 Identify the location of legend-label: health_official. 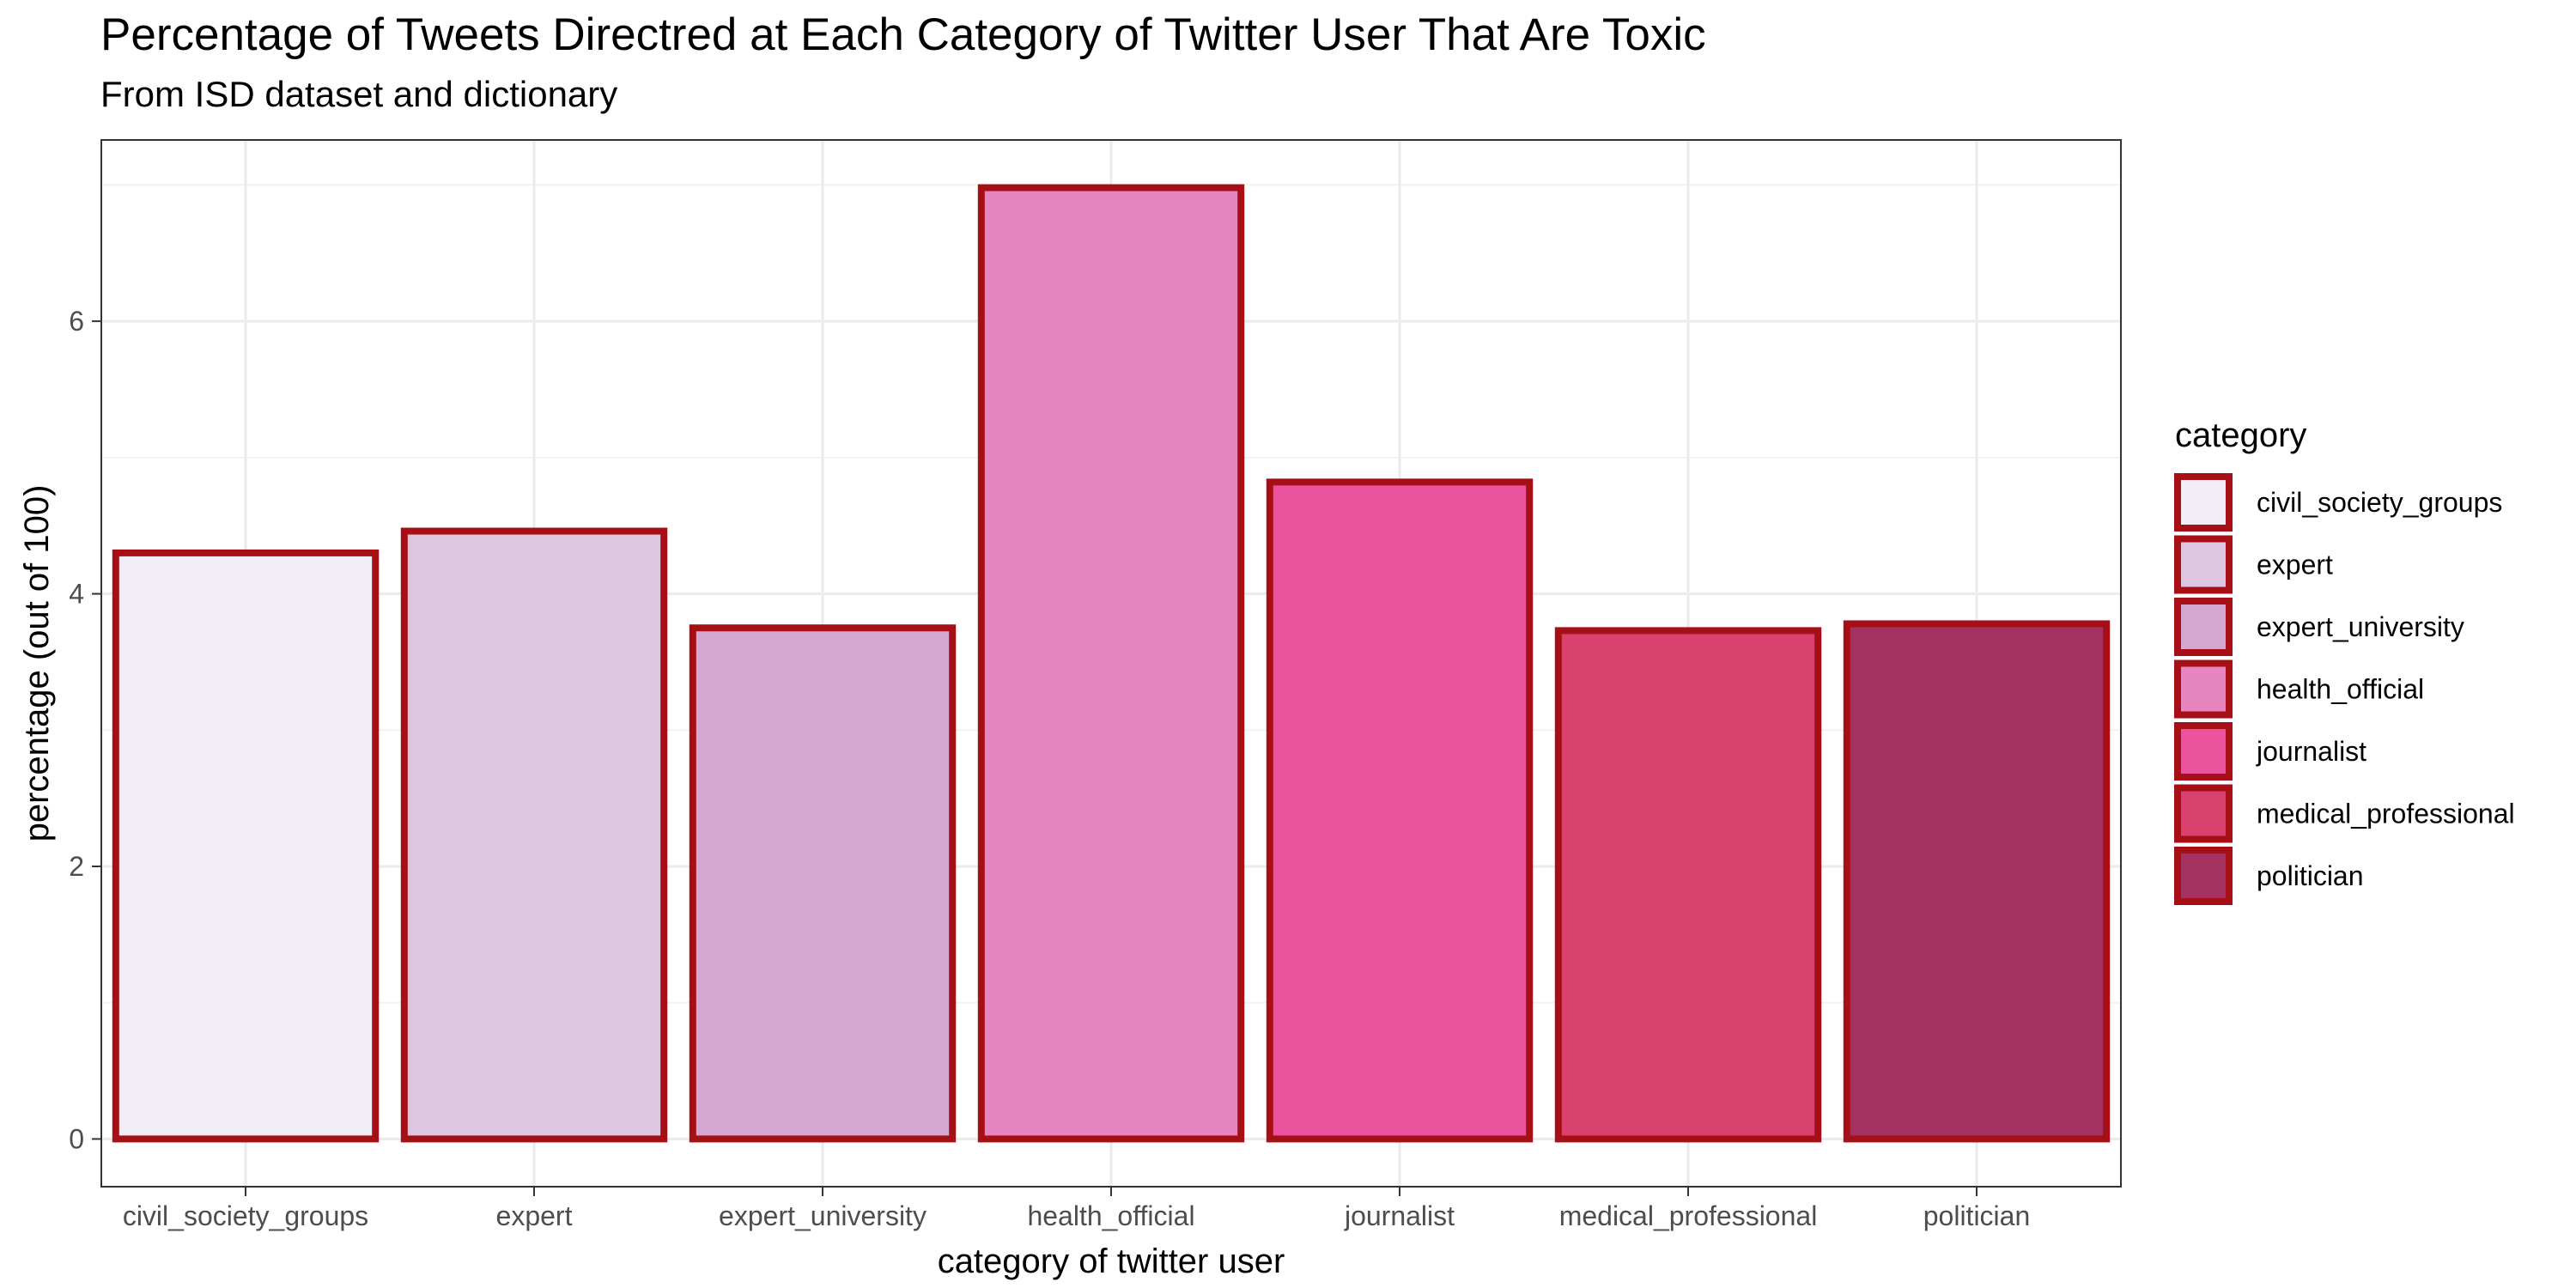
(2340, 689).